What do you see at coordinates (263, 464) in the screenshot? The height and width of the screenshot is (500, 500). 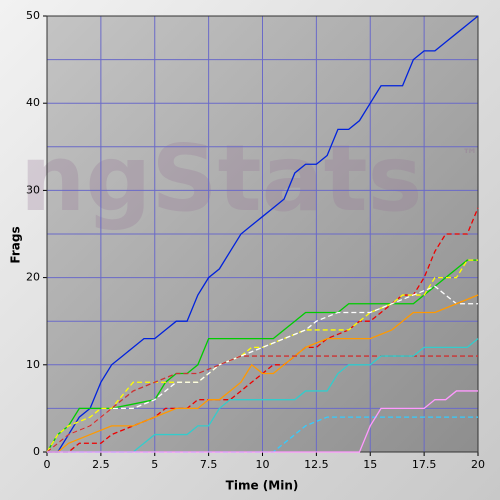 I see `x-tick-label: 10` at bounding box center [263, 464].